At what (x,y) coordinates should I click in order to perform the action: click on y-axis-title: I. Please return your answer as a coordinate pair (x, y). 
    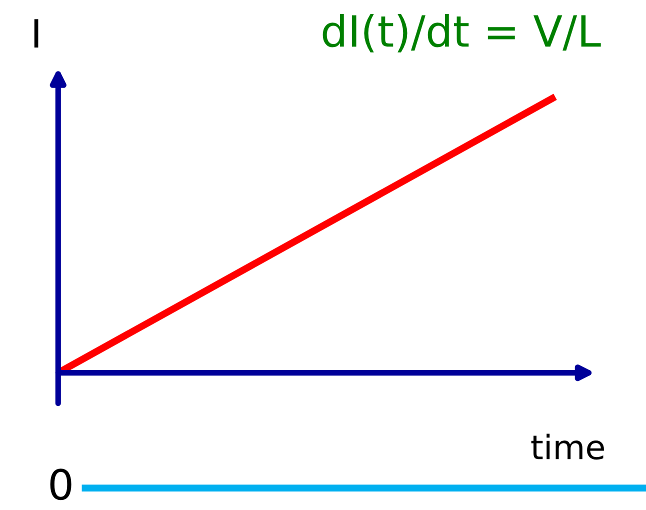
    Looking at the image, I should click on (36, 33).